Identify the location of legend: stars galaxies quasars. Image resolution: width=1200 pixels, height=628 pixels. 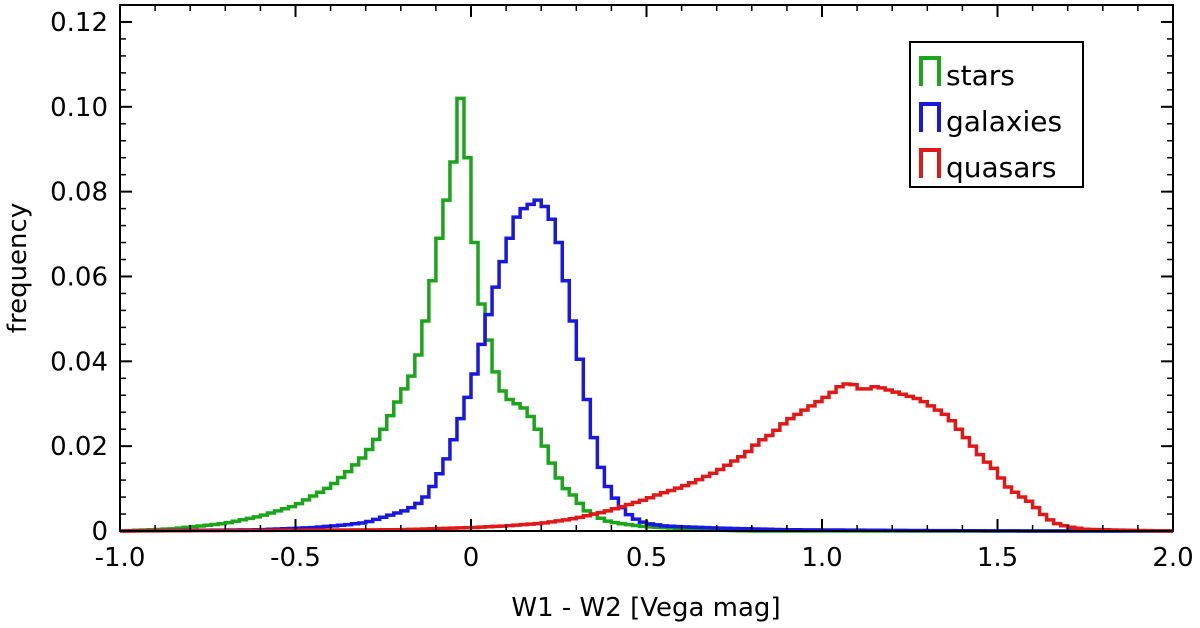
(996, 114).